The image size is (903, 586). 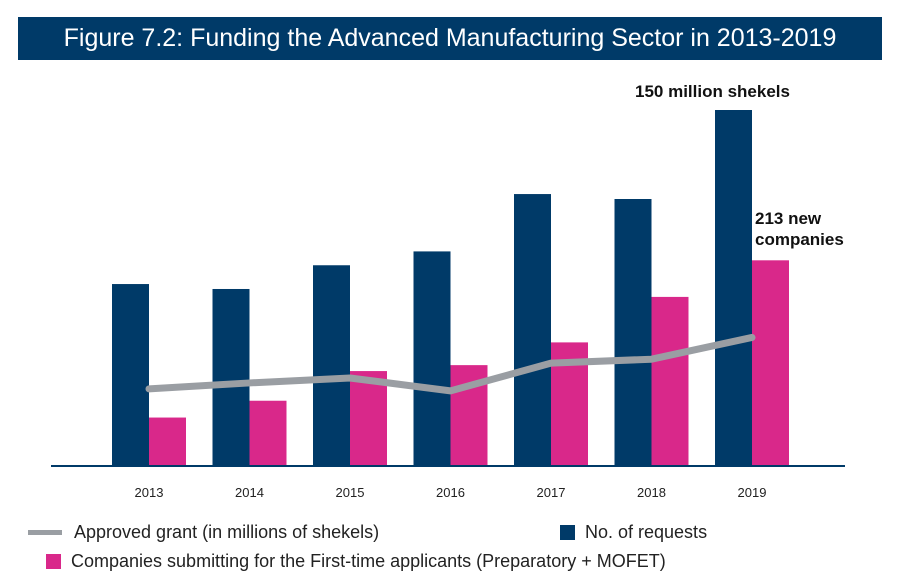 I want to click on legend-label-grant: Approved grant (in millions of shekels), so click(x=227, y=532).